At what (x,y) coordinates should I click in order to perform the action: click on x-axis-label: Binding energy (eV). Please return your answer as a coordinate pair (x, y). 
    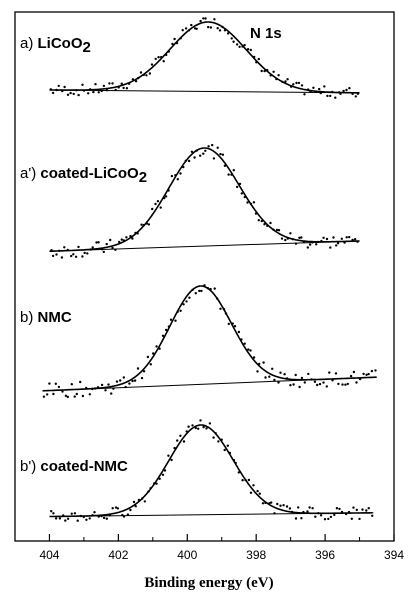
    Looking at the image, I should click on (208, 583).